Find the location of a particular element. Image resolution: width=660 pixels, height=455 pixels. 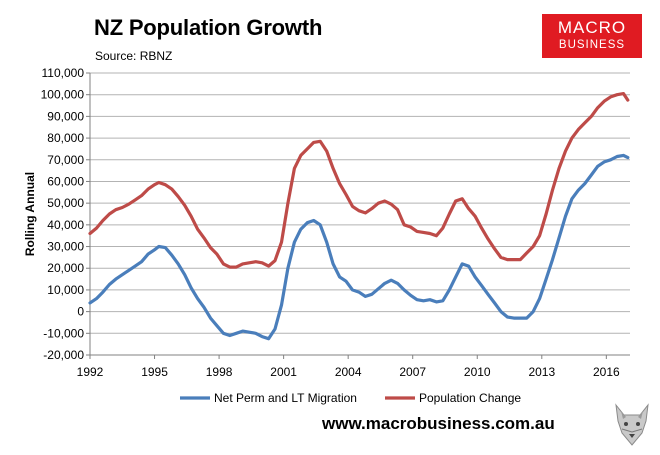

logo-line1: MACRO is located at coordinates (592, 27).